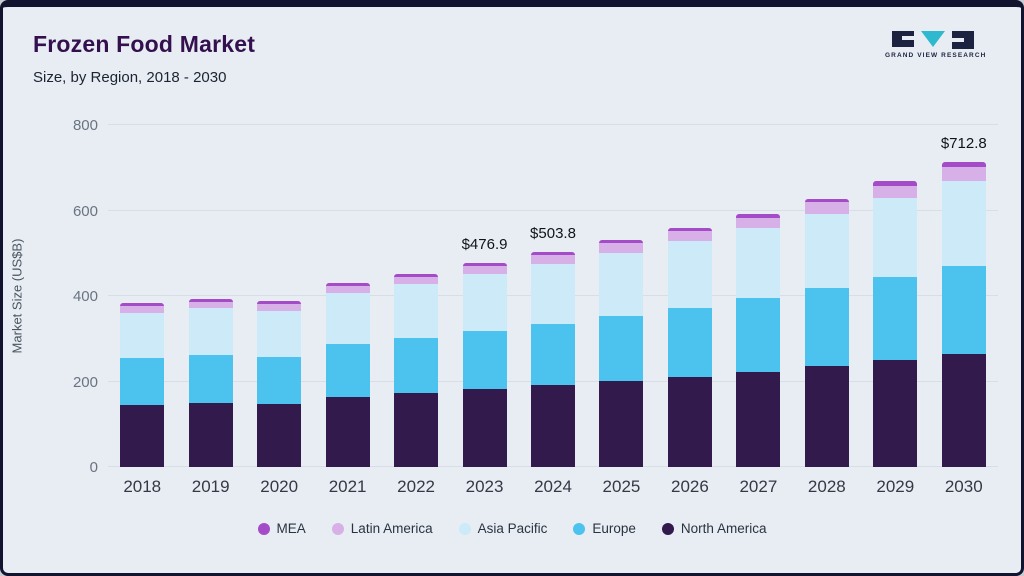 This screenshot has width=1024, height=576. I want to click on x-tick-label: 2028, so click(826, 486).